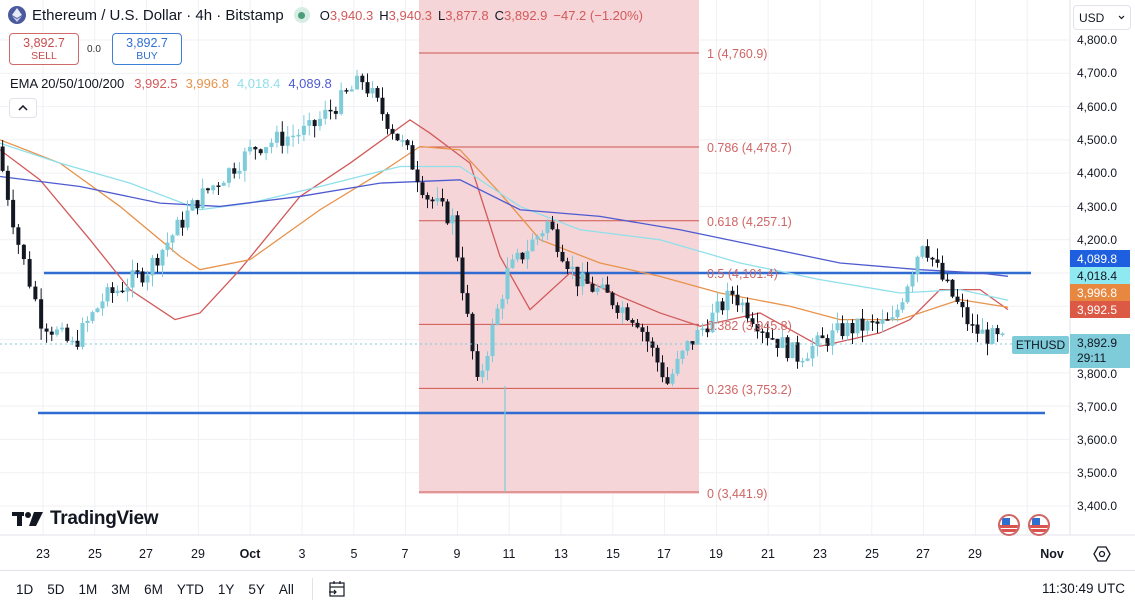 The height and width of the screenshot is (607, 1135). What do you see at coordinates (1097, 107) in the screenshot?
I see `price-label: 4,600.0` at bounding box center [1097, 107].